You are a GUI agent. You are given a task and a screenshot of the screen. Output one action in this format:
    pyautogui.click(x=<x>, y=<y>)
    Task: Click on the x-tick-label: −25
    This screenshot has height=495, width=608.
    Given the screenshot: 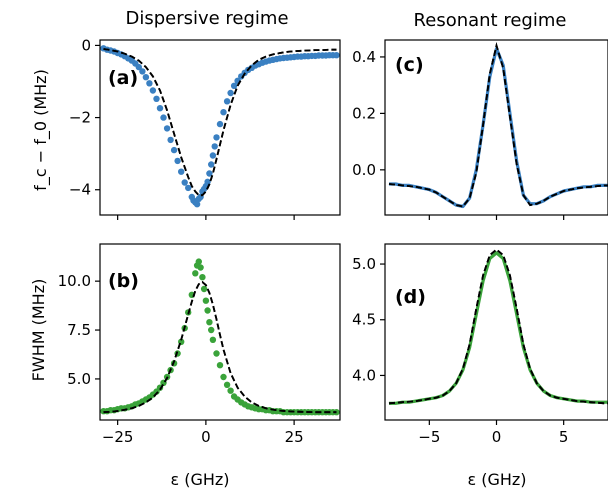 What is the action you would take?
    pyautogui.click(x=118, y=437)
    